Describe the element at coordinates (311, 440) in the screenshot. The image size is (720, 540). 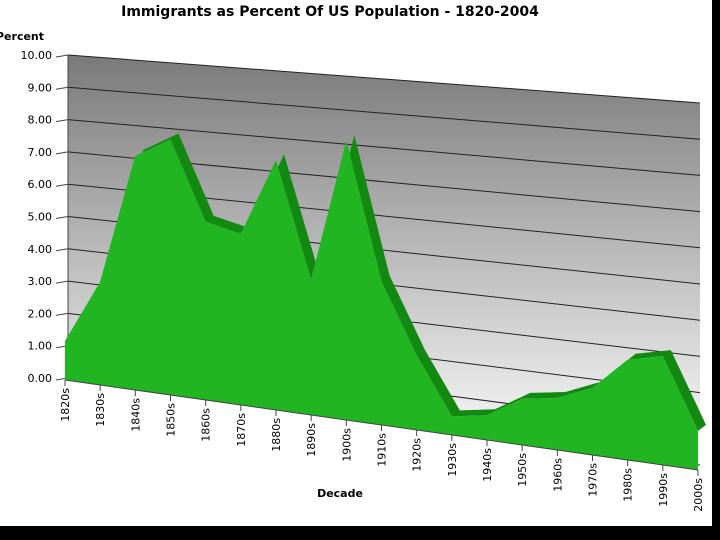
I see `x-tick-label: 1890s` at that location.